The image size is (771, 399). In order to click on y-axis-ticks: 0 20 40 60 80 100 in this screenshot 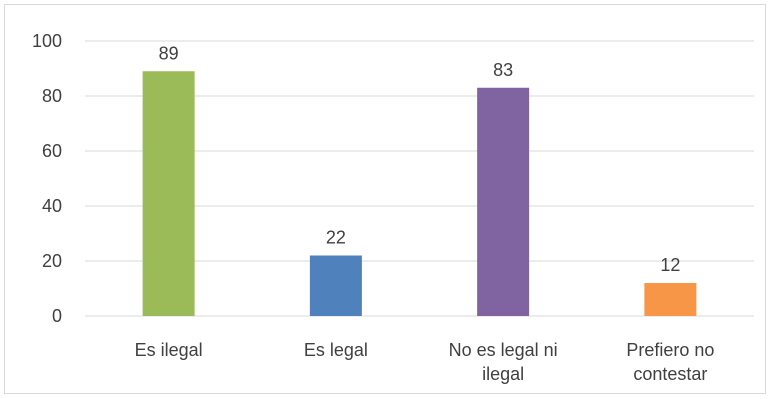, I will do `click(47, 178)`.